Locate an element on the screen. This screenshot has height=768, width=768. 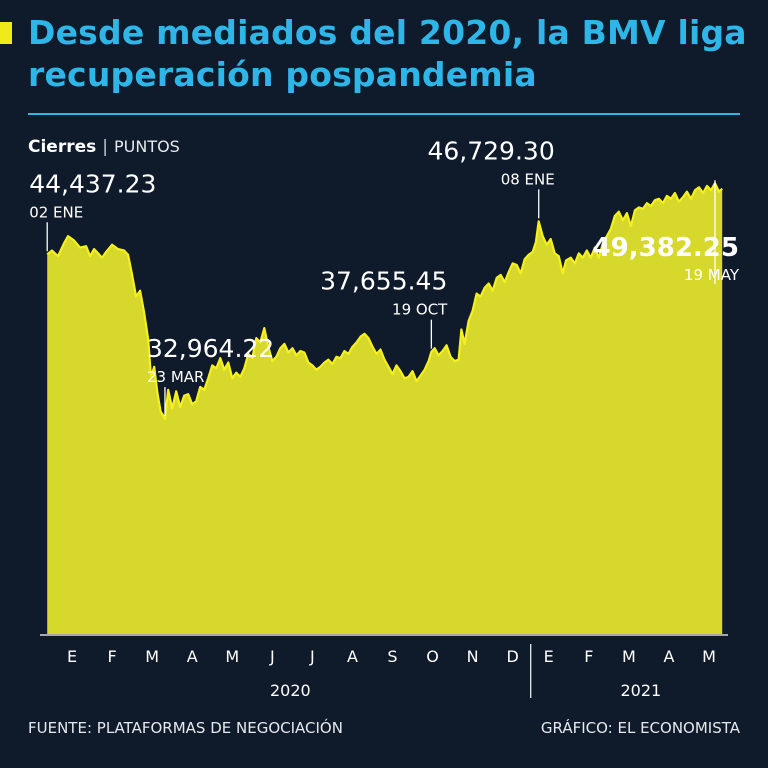
annotation-value: 37,655.45 is located at coordinates (383, 281).